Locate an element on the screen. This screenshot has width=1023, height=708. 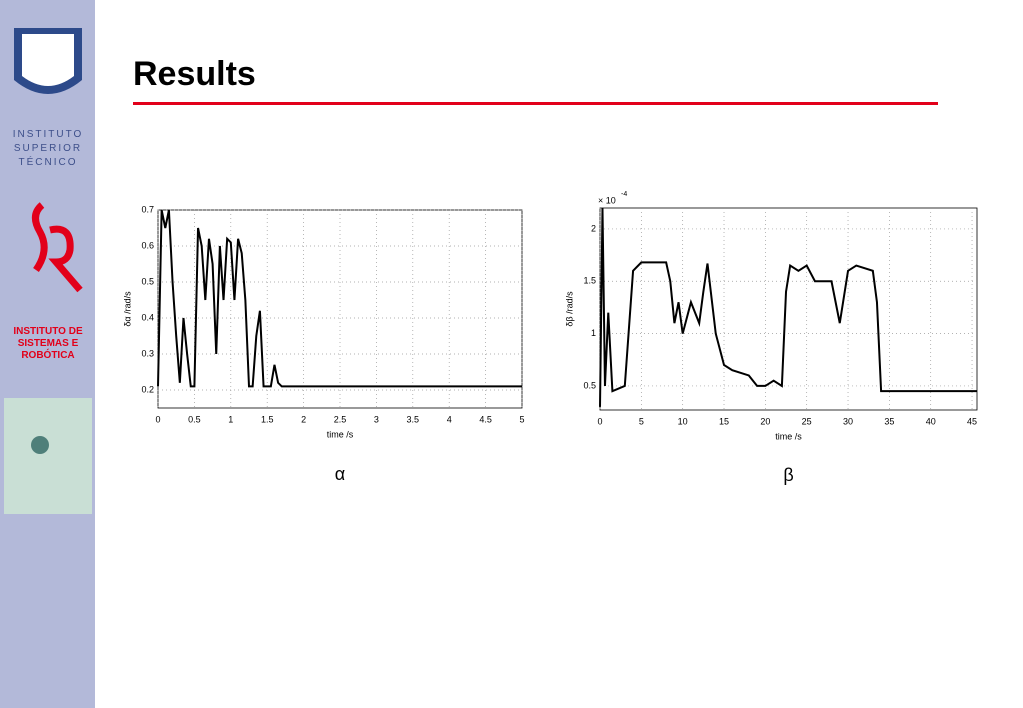
x-tick-label: 4.5 is located at coordinates (485, 419).